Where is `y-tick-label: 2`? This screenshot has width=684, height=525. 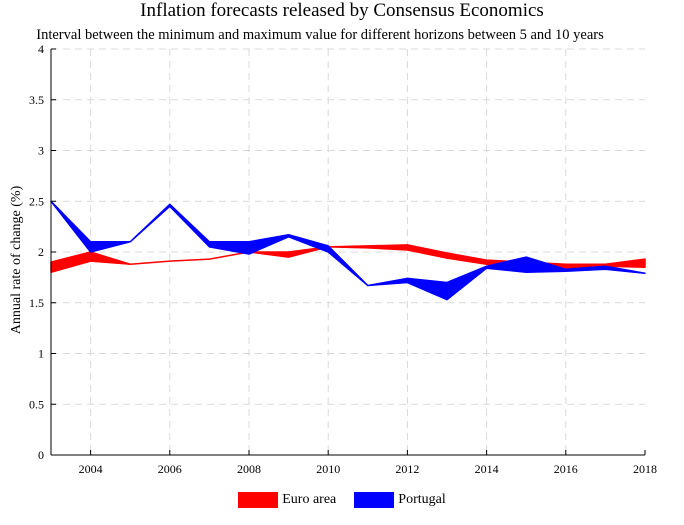
y-tick-label: 2 is located at coordinates (41, 252).